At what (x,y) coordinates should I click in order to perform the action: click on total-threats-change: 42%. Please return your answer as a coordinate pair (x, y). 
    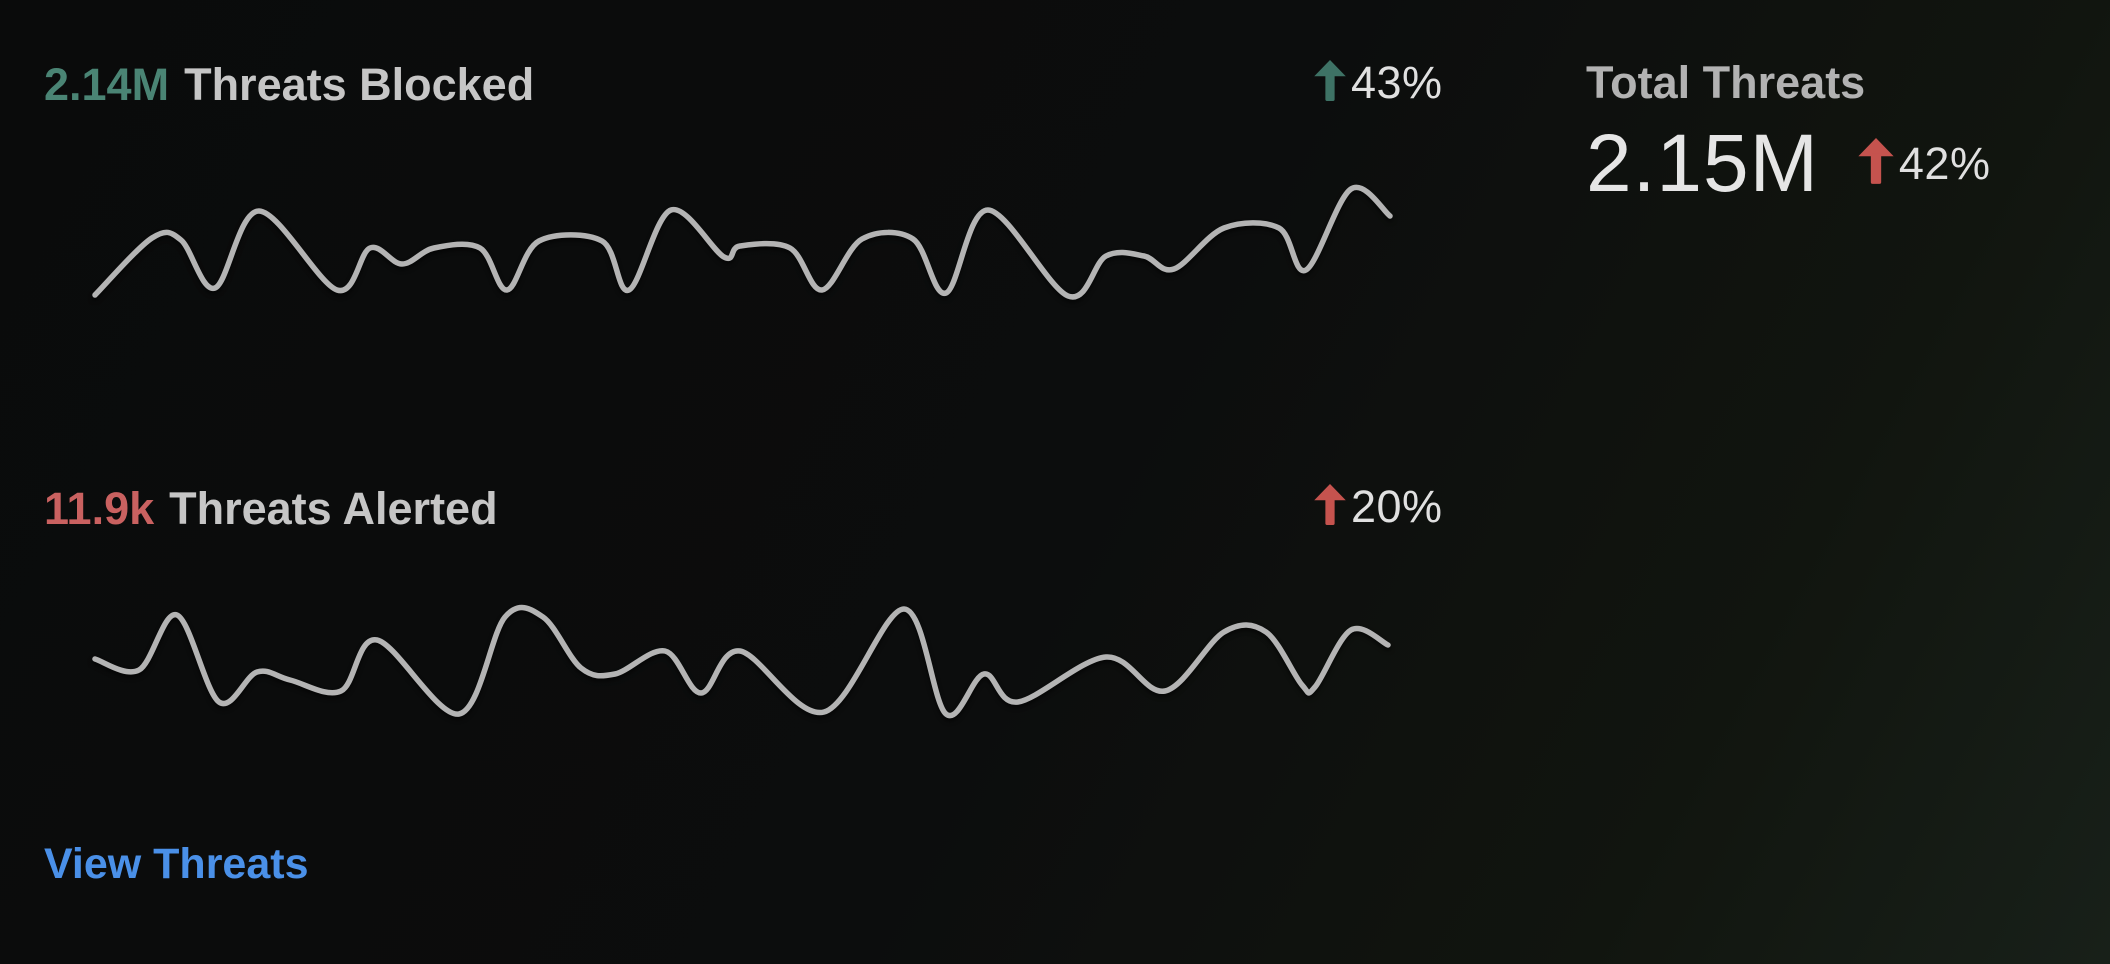
    Looking at the image, I should click on (1924, 164).